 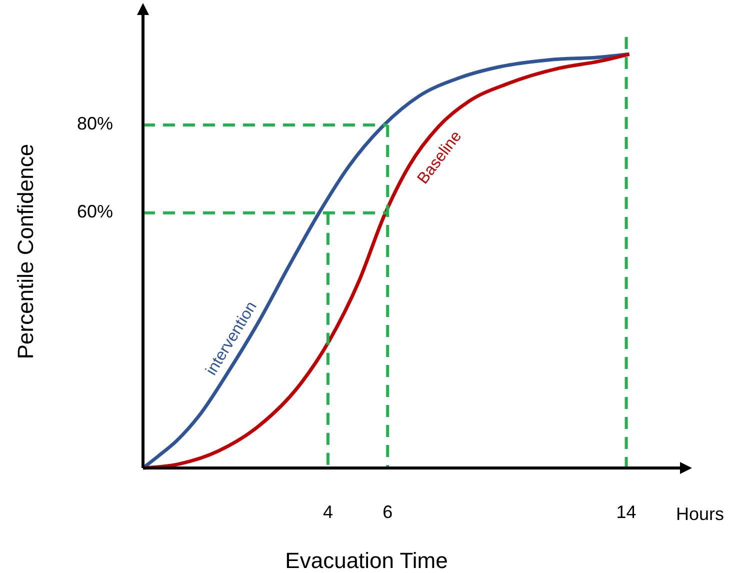 I want to click on x-tick-label: 6, so click(x=387, y=512).